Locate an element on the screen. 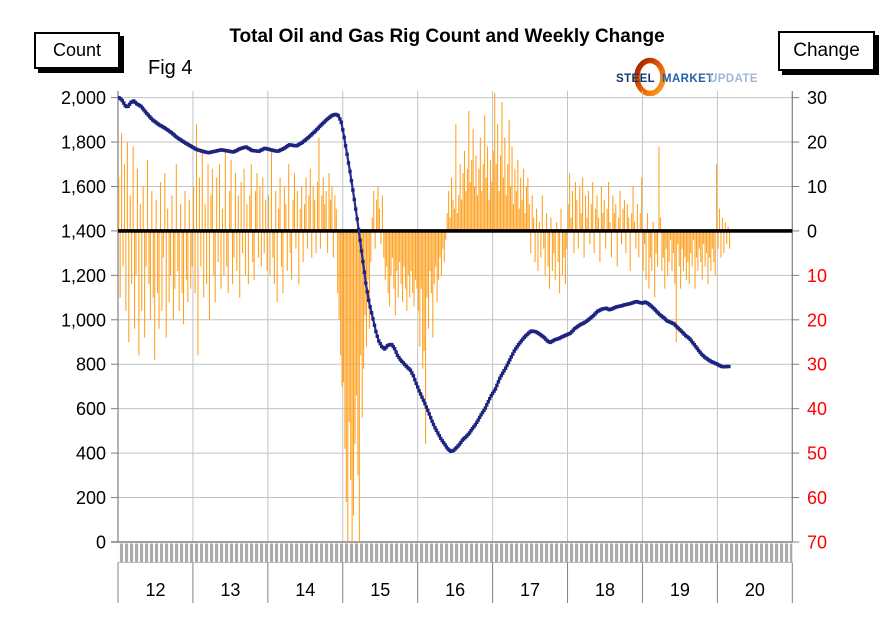 This screenshot has height=622, width=894. count-axis-box: Count is located at coordinates (77, 50).